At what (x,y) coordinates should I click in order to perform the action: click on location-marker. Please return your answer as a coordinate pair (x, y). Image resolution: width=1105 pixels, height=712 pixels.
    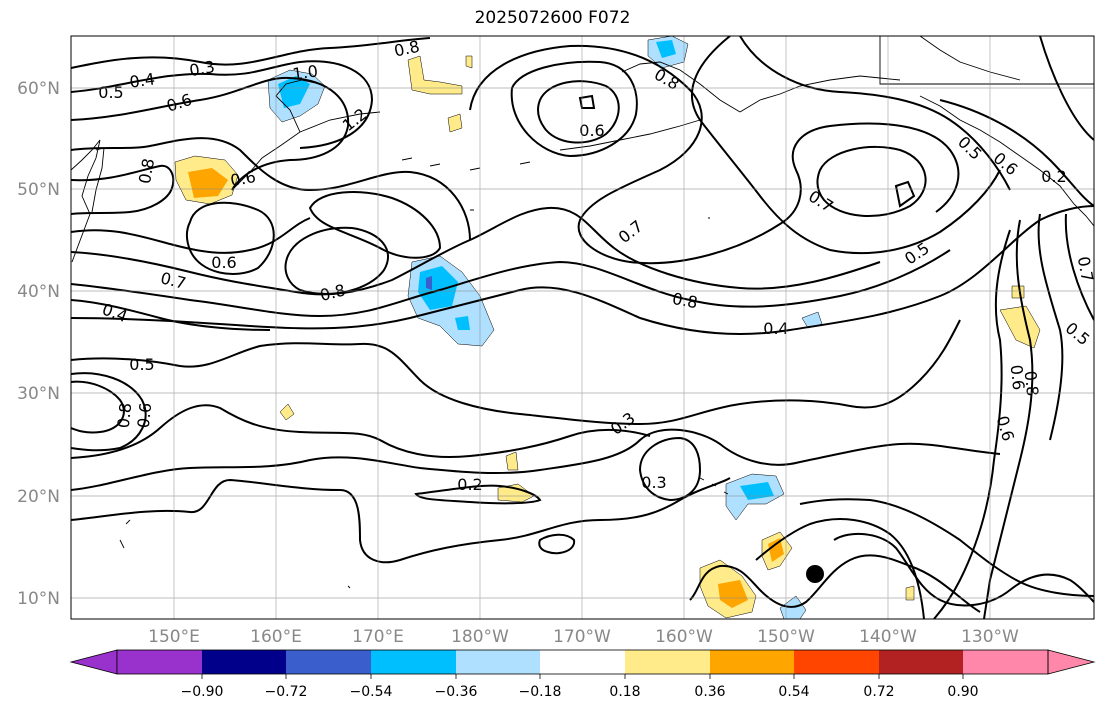
    Looking at the image, I should click on (815, 574).